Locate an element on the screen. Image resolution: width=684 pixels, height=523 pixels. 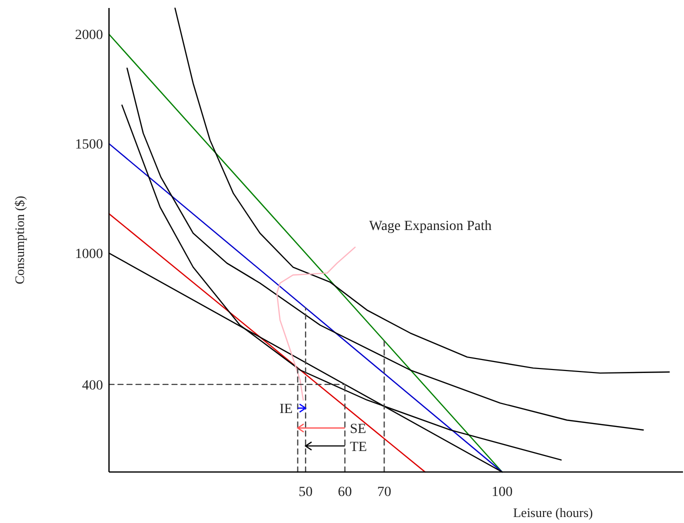
y-tick-label: 400 is located at coordinates (92, 386).